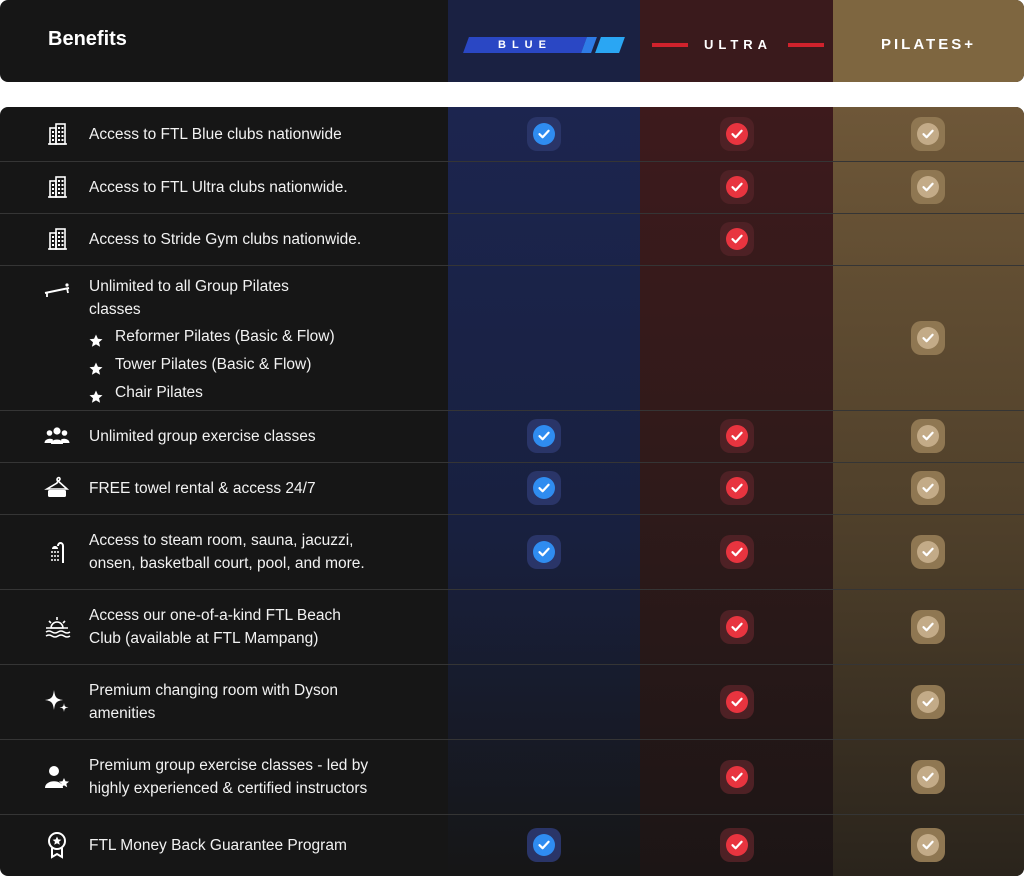  I want to click on benefit-text: Access to FTL Blue clubs nationwide, so click(254, 134).